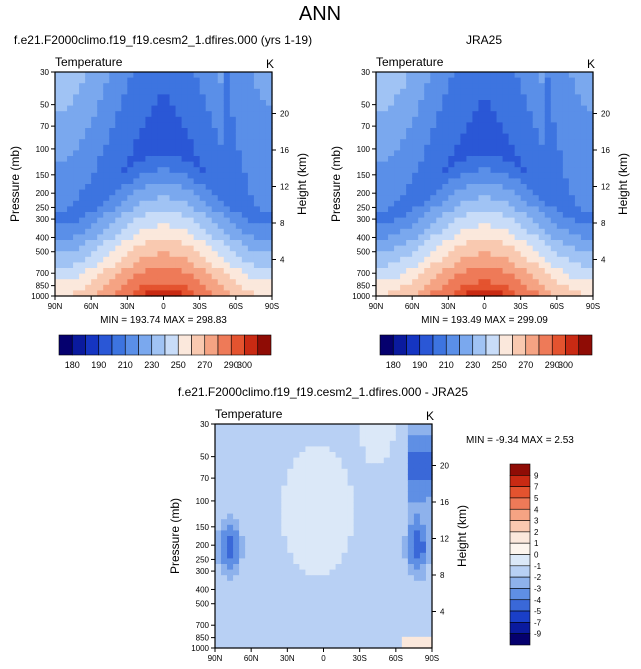  What do you see at coordinates (484, 306) in the screenshot?
I see `lat-tick-label: 0` at bounding box center [484, 306].